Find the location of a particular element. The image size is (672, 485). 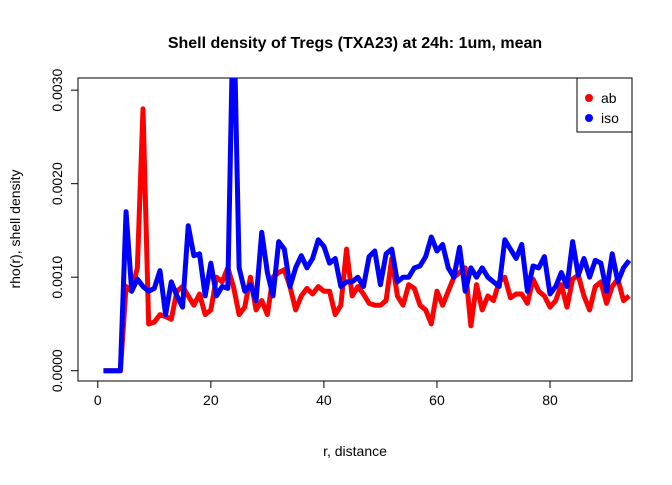

legend-box is located at coordinates (604, 105).